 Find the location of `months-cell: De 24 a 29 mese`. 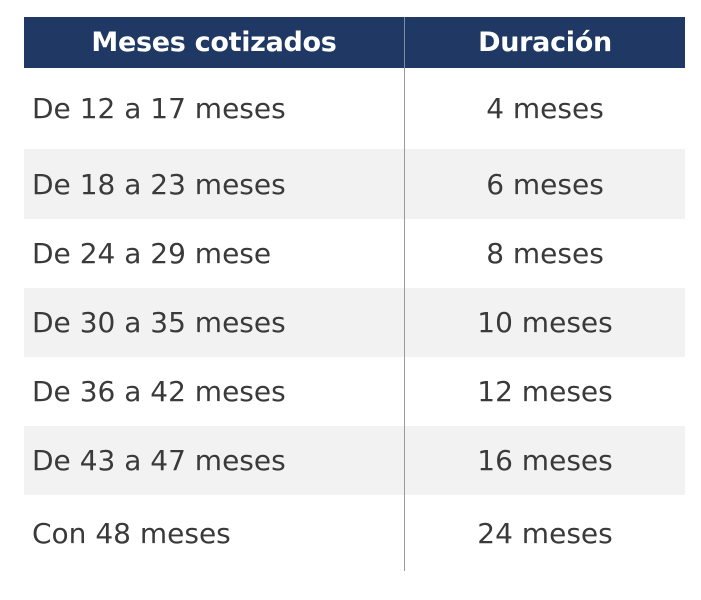

months-cell: De 24 a 29 mese is located at coordinates (214, 253).